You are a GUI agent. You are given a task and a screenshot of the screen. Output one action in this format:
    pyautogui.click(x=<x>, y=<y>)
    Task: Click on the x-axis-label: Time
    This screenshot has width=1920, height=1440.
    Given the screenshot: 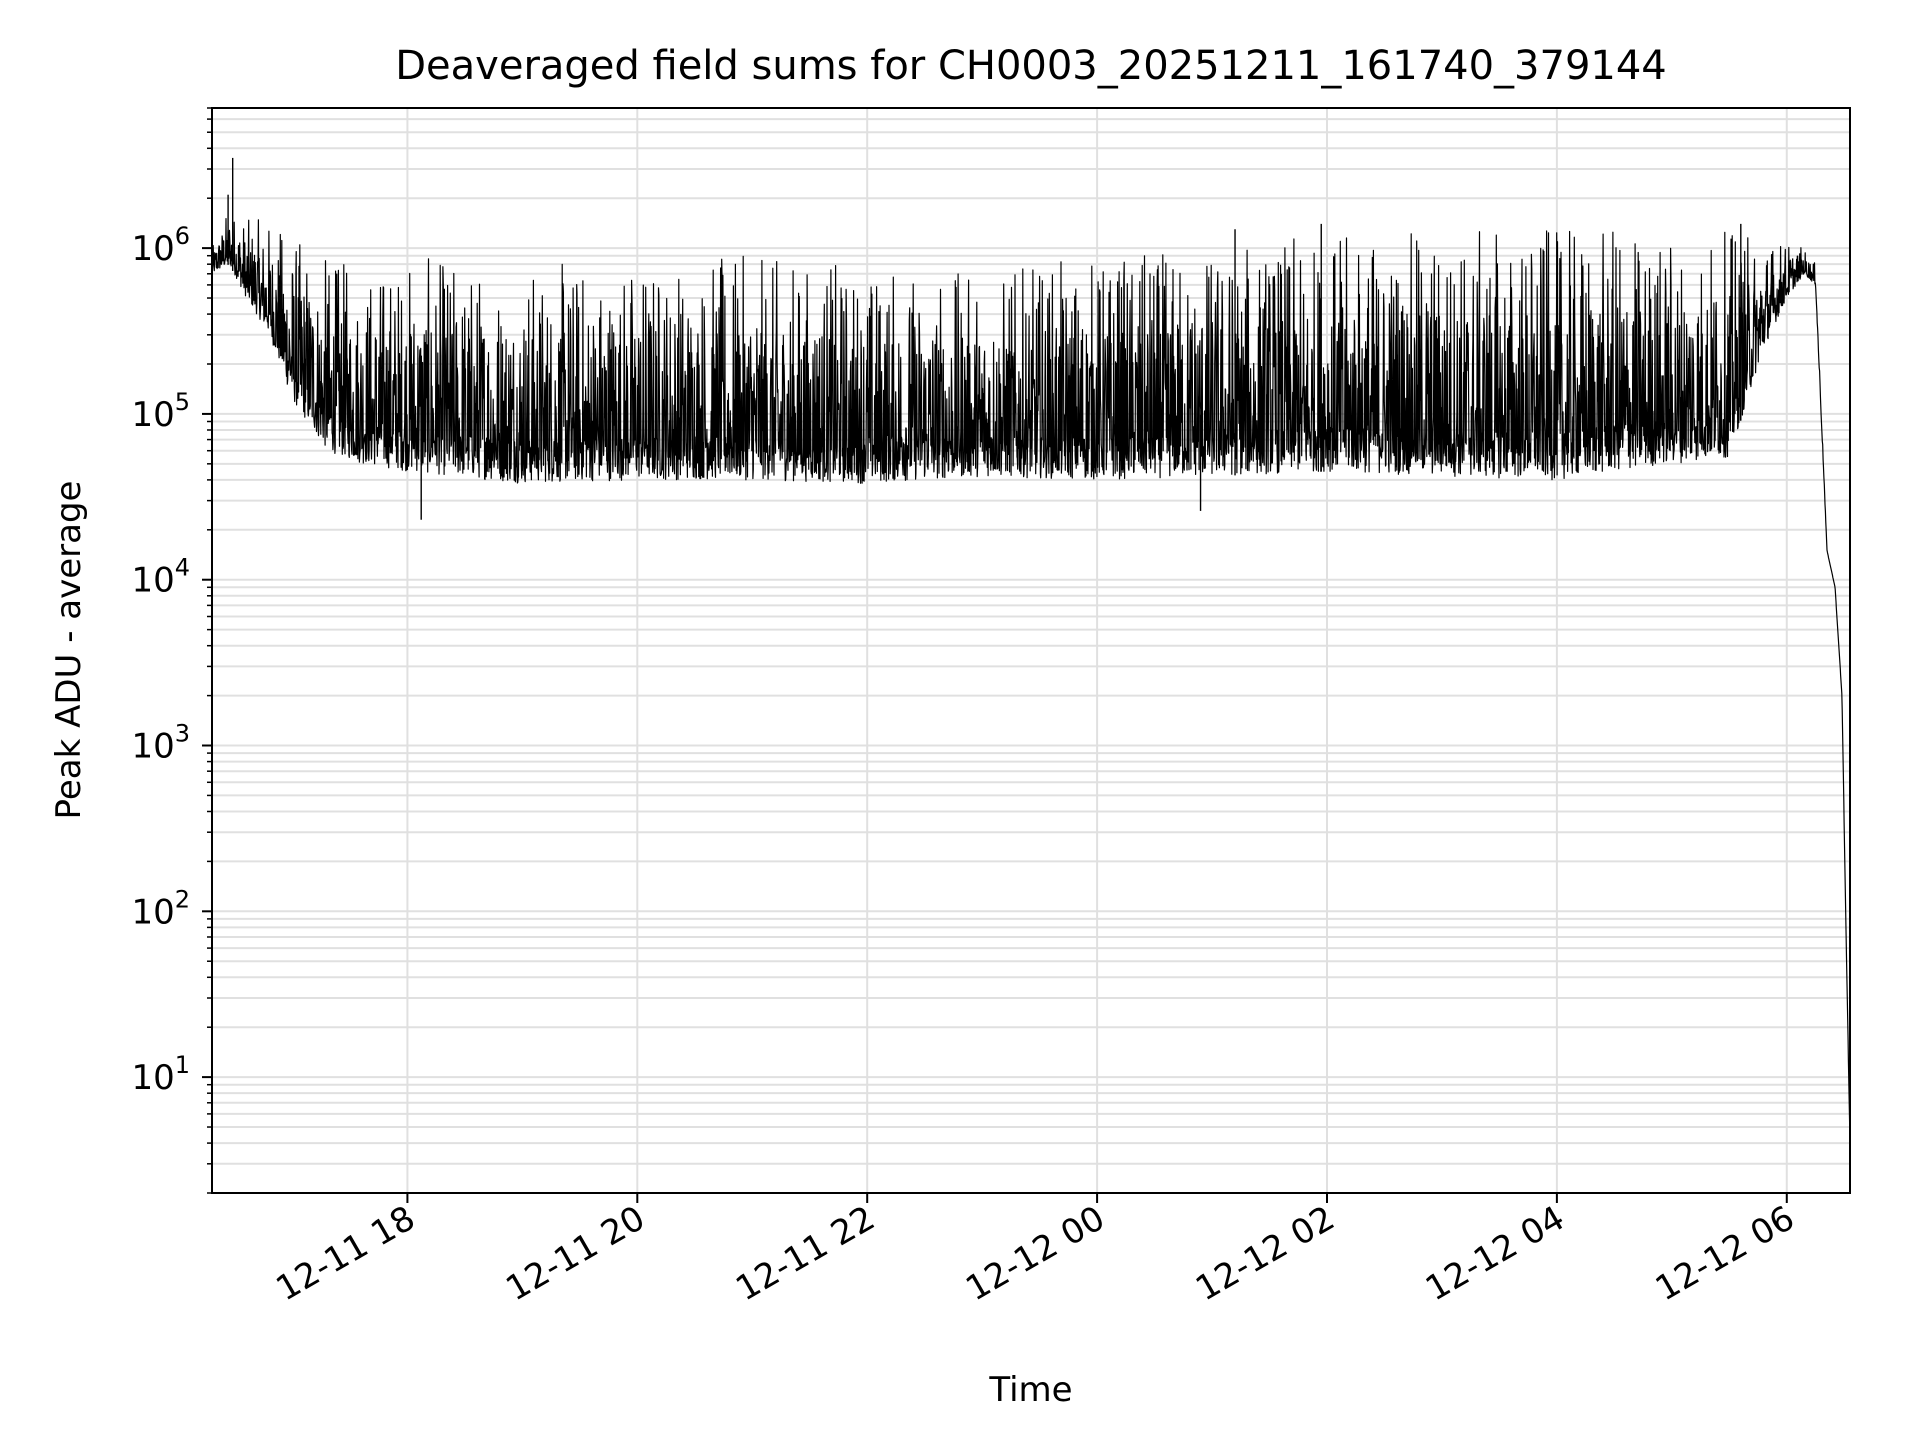 What is the action you would take?
    pyautogui.click(x=1030, y=1390)
    